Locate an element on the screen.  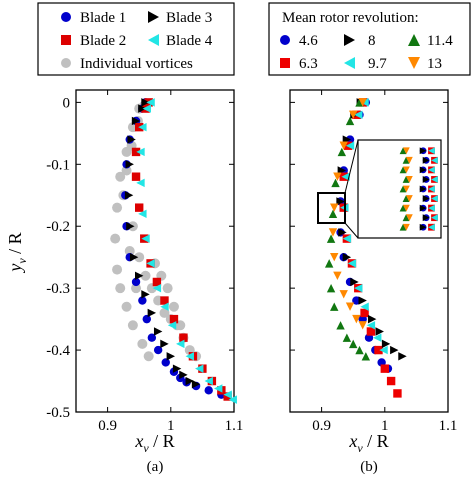
y-tick-label: -0.4 is located at coordinates (58, 351).